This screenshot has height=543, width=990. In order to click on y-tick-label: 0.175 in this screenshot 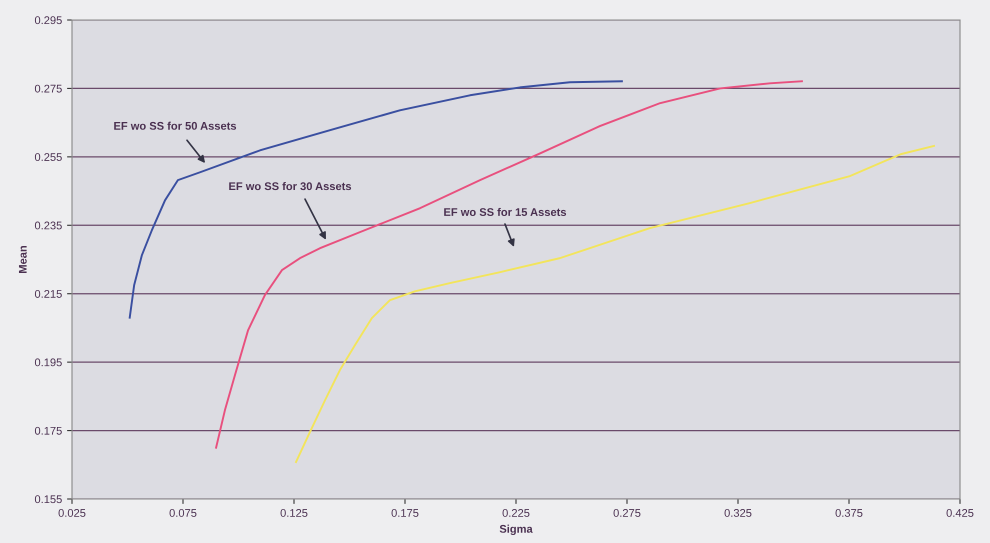, I will do `click(48, 430)`.